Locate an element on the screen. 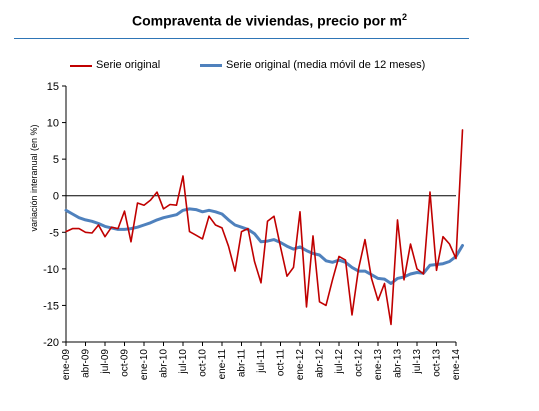 The image size is (539, 411). x-tick-label: abr-12 is located at coordinates (320, 363).